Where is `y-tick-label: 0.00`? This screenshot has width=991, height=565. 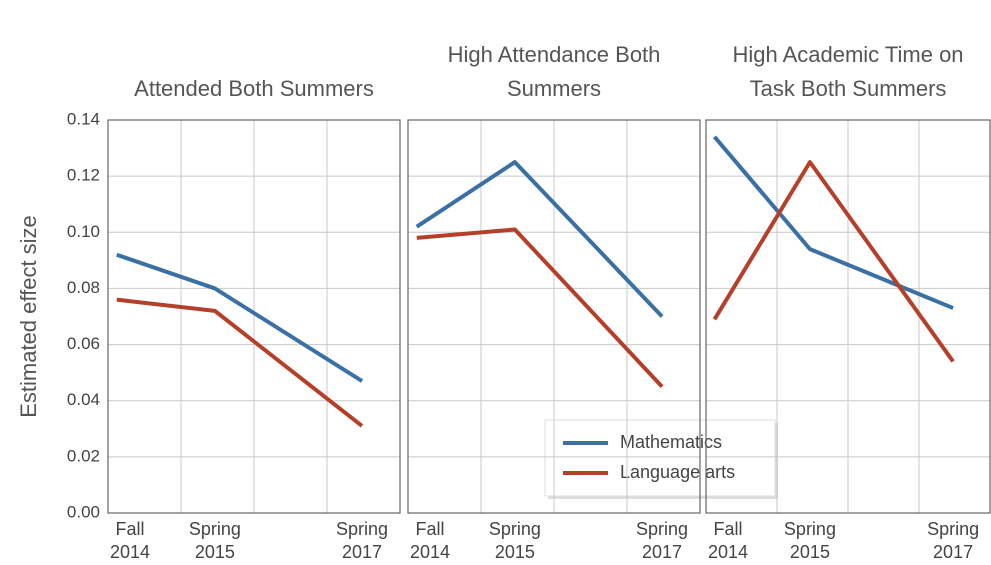 y-tick-label: 0.00 is located at coordinates (83, 511).